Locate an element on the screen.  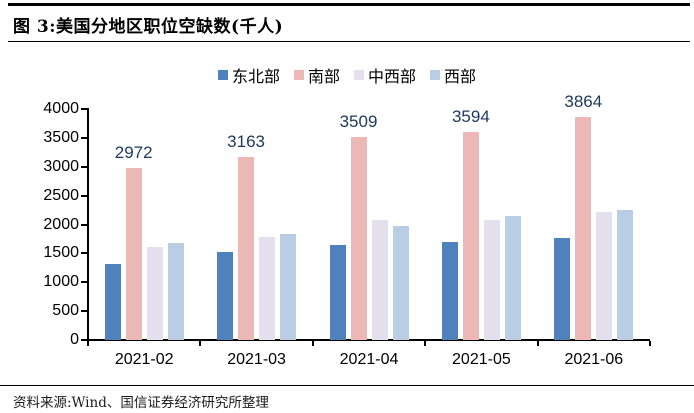
figure-title: 图 3:美国分地区职位空缺数(千人) is located at coordinates (148, 27).